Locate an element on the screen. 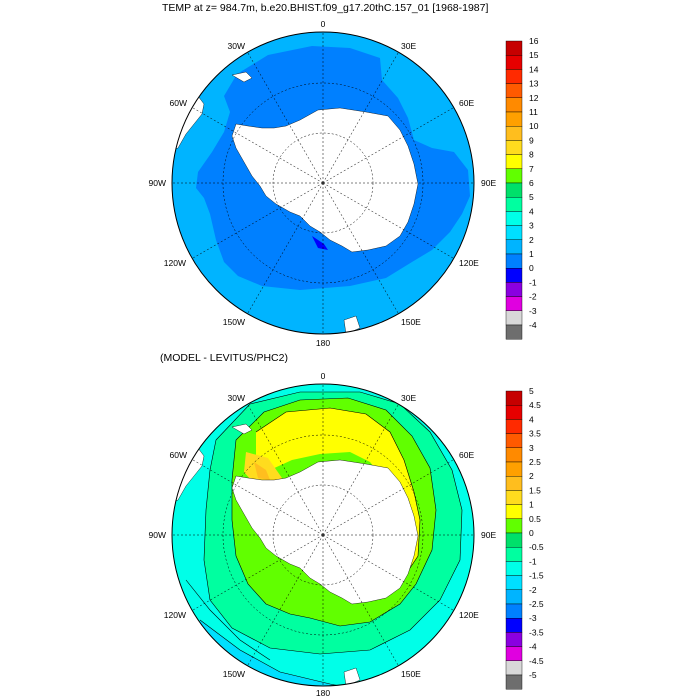  colorbar-tick-label: 14 is located at coordinates (534, 69).